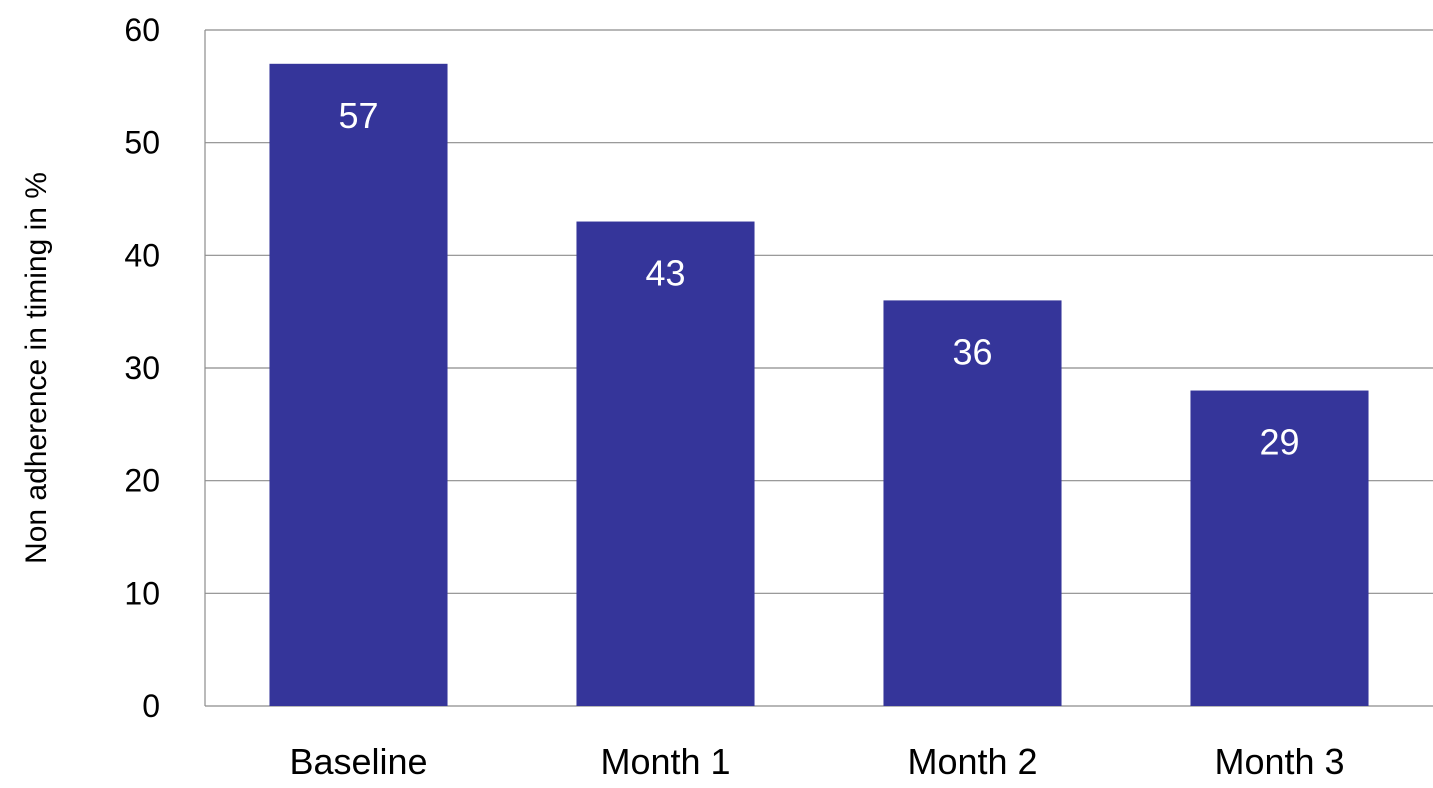 The image size is (1433, 788). What do you see at coordinates (972, 351) in the screenshot?
I see `data-label: 36` at bounding box center [972, 351].